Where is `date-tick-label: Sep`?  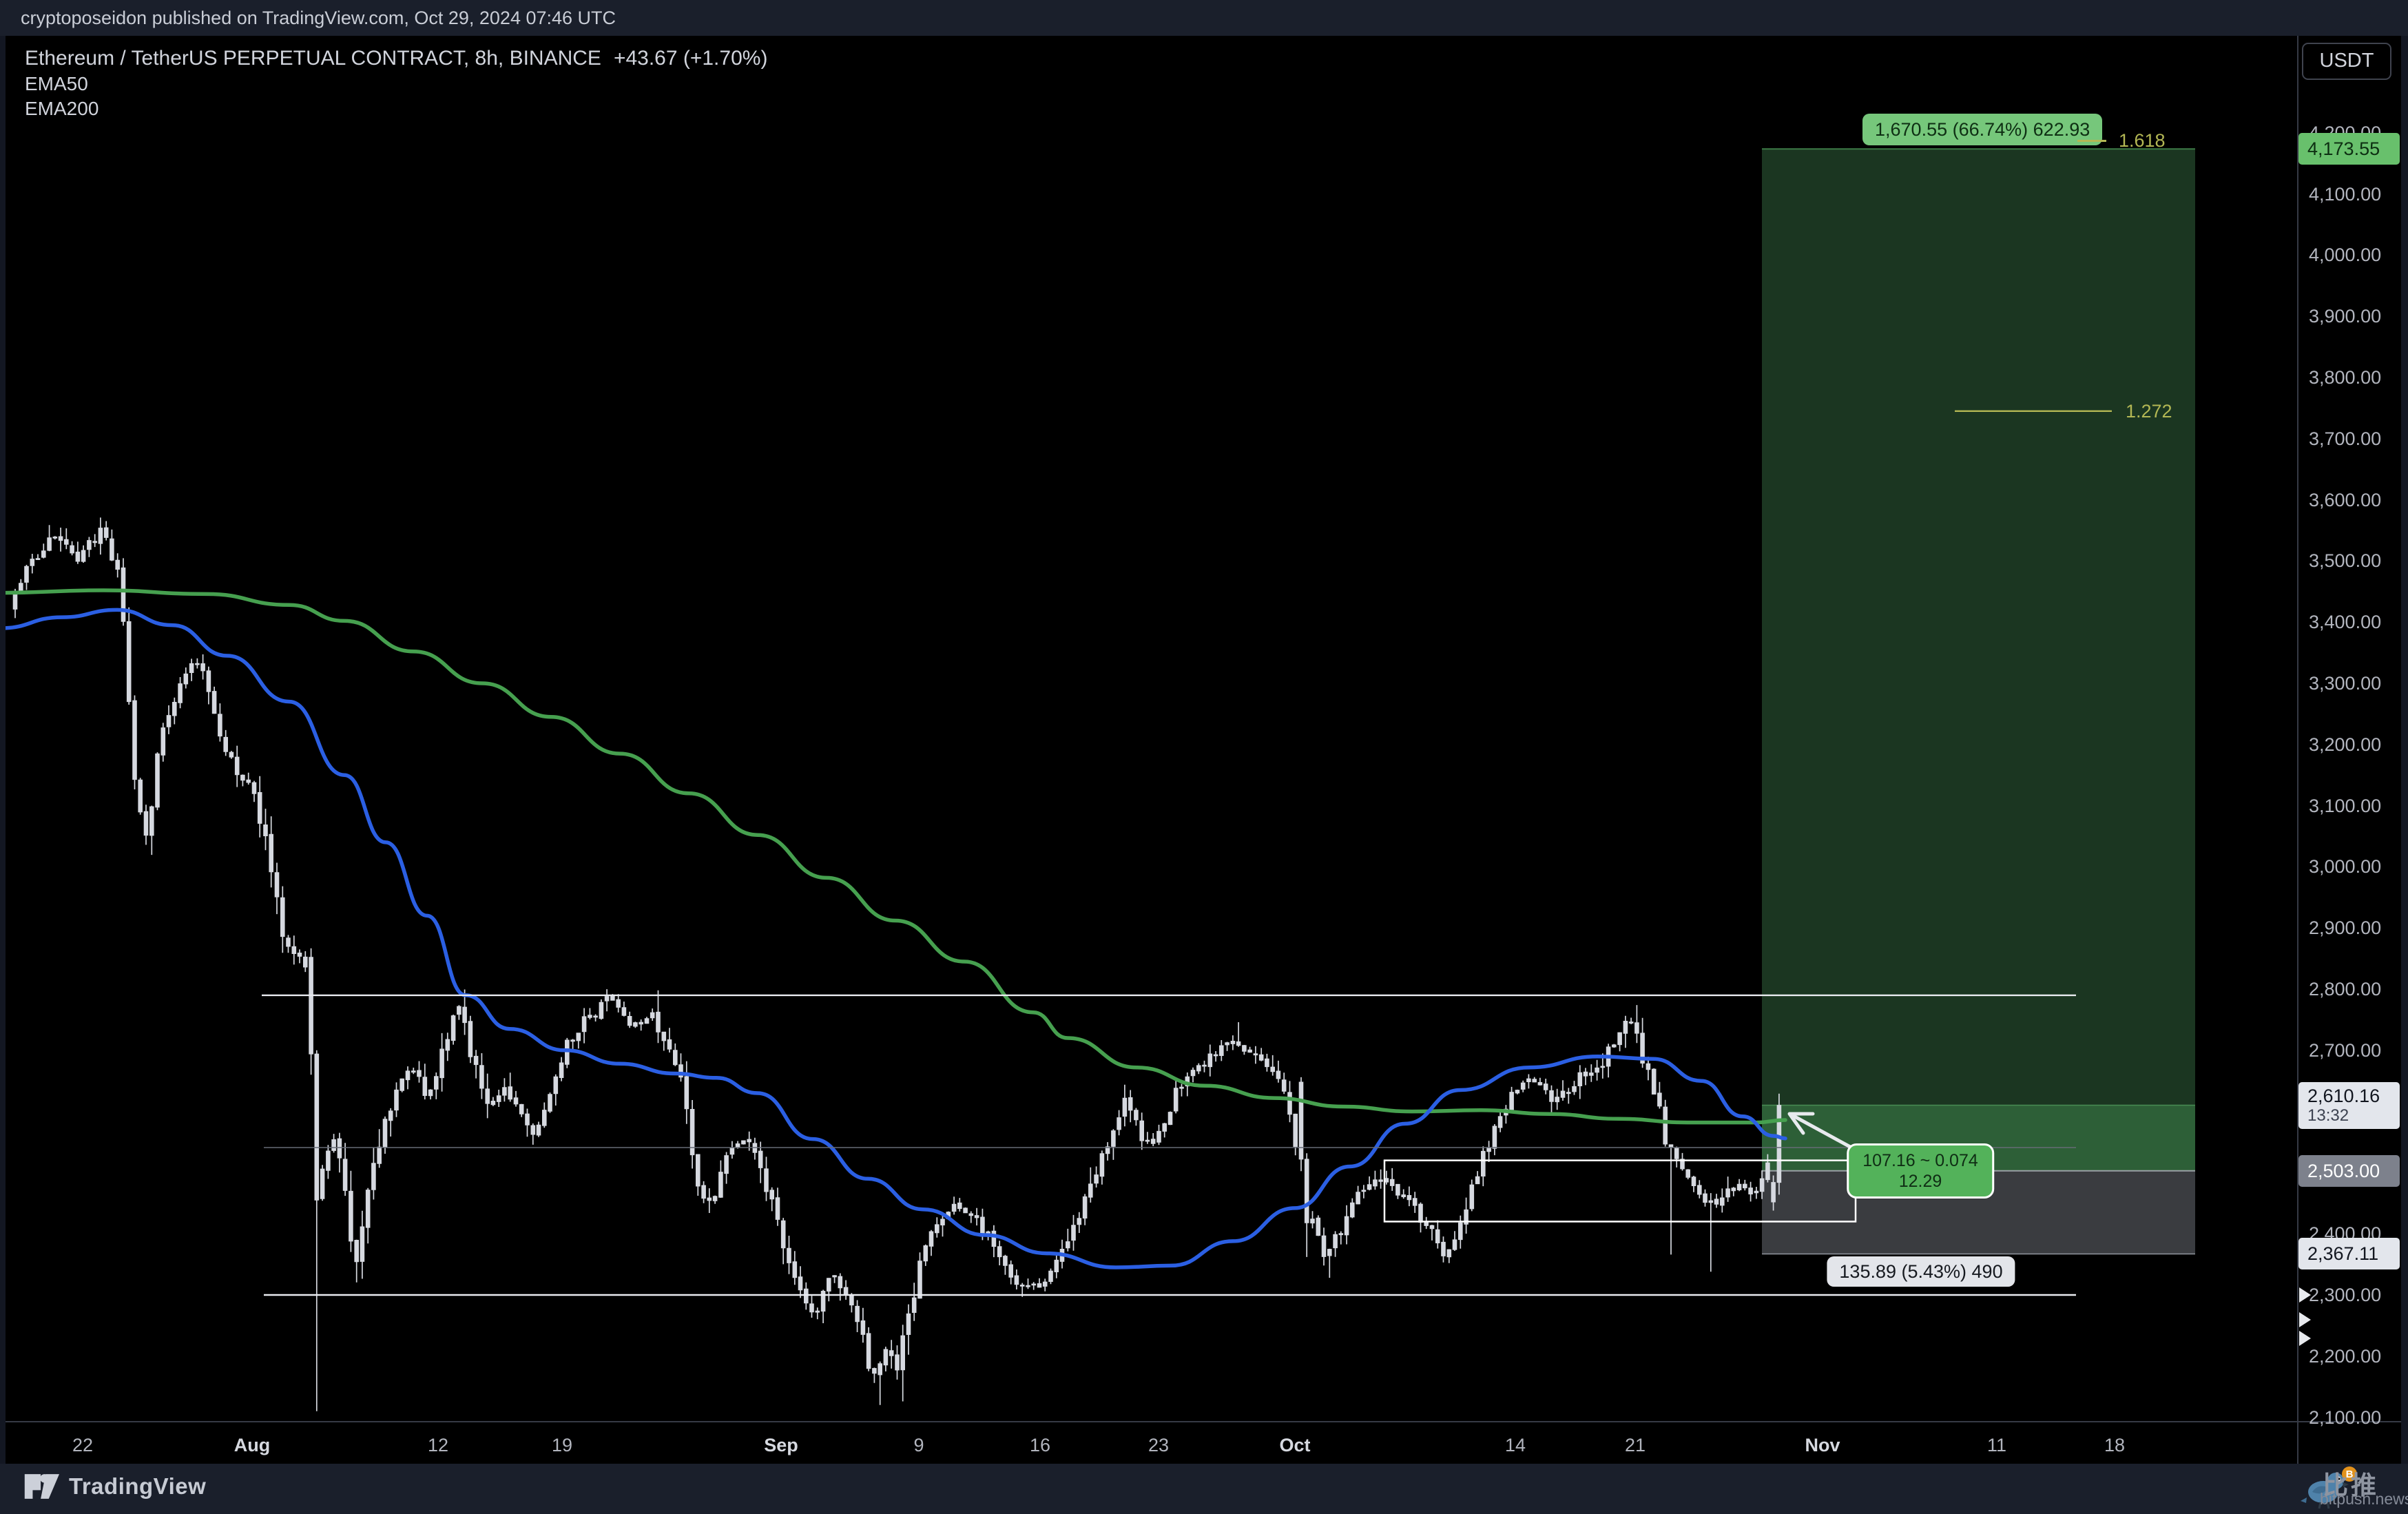 date-tick-label: Sep is located at coordinates (781, 1445).